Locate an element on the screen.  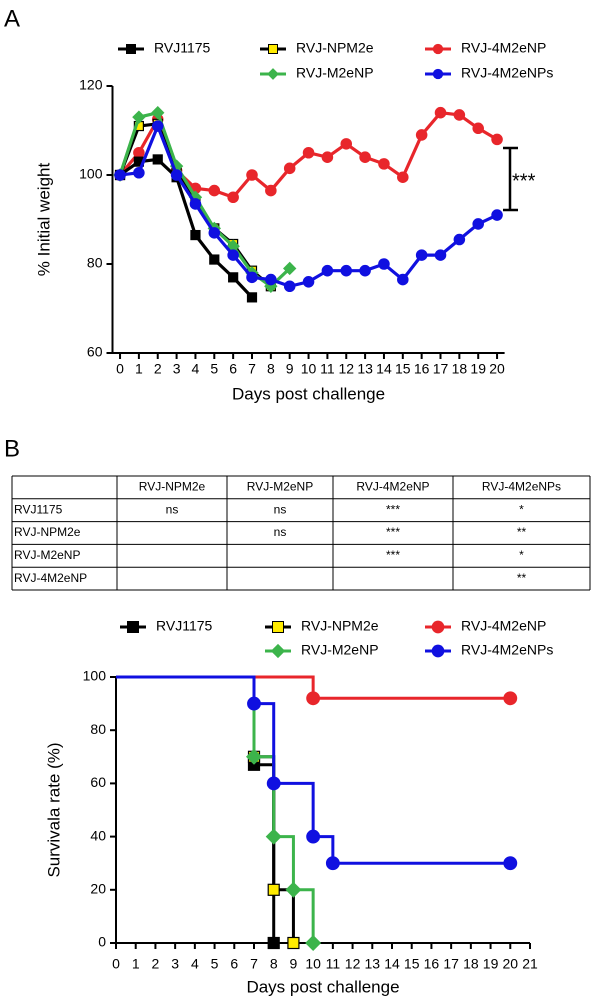
x-tick-label: 2 is located at coordinates (158, 369).